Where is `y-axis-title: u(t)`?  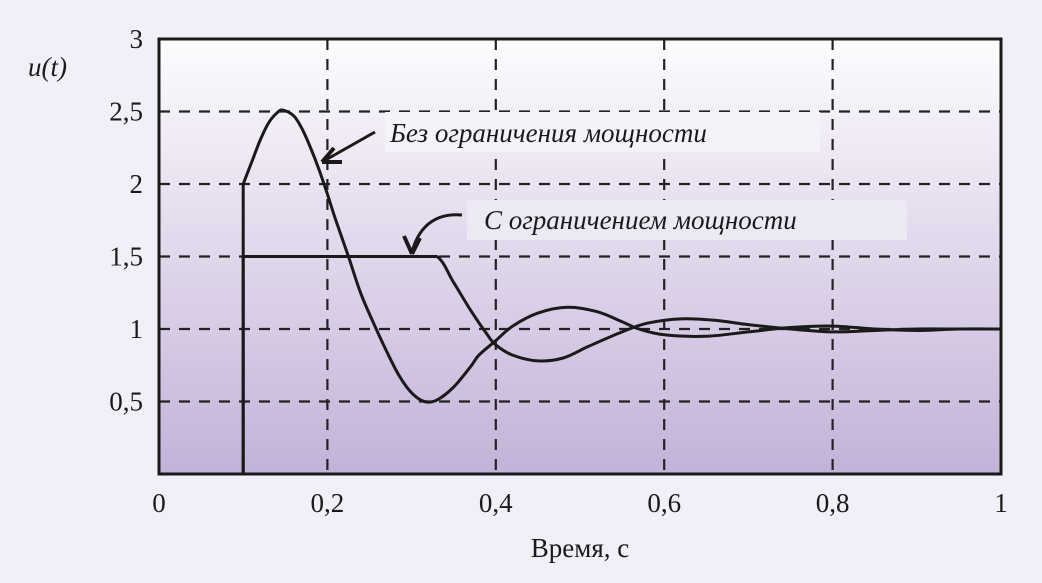
y-axis-title: u(t) is located at coordinates (47, 67).